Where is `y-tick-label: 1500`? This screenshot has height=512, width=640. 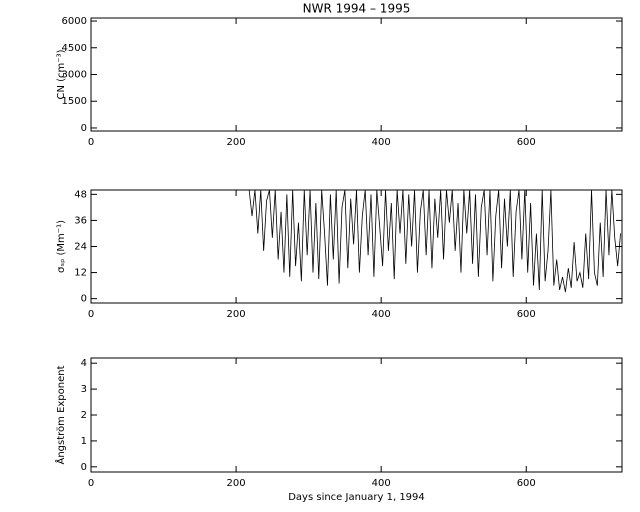
y-tick-label: 1500 is located at coordinates (74, 101).